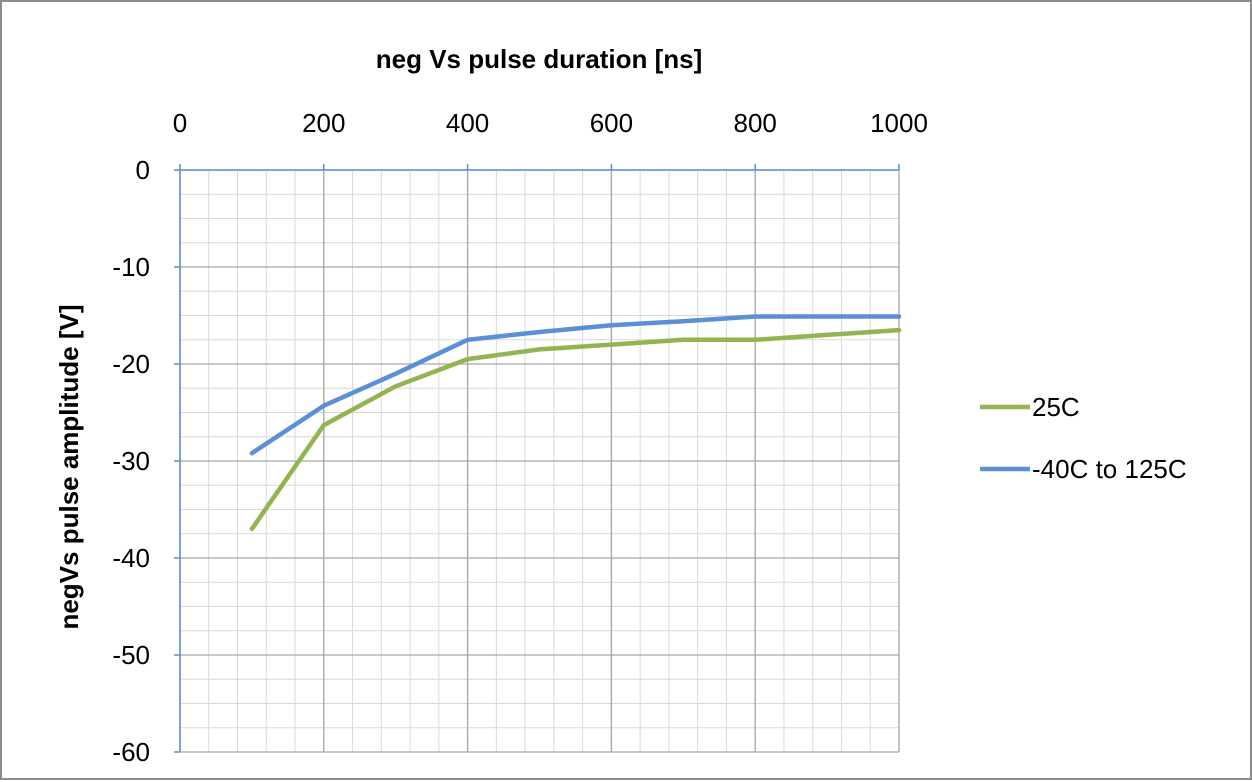  What do you see at coordinates (539, 59) in the screenshot?
I see `x-axis-title: neg Vs pulse duration [ns]` at bounding box center [539, 59].